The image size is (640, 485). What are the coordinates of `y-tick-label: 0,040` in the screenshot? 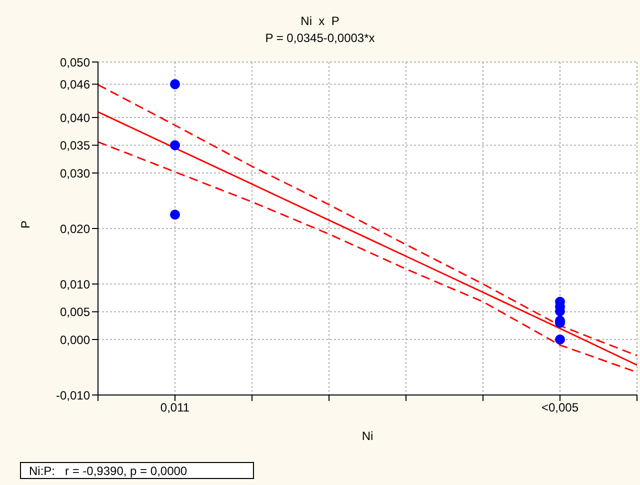 It's located at (75, 117).